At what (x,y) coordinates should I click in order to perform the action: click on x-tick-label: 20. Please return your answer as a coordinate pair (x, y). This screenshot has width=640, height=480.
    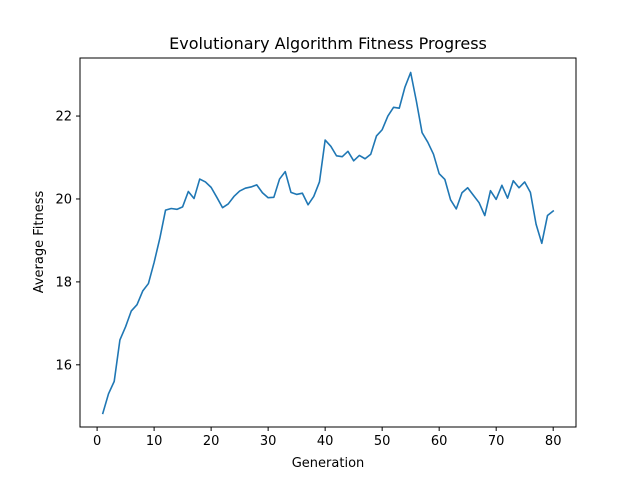
    Looking at the image, I should click on (211, 441).